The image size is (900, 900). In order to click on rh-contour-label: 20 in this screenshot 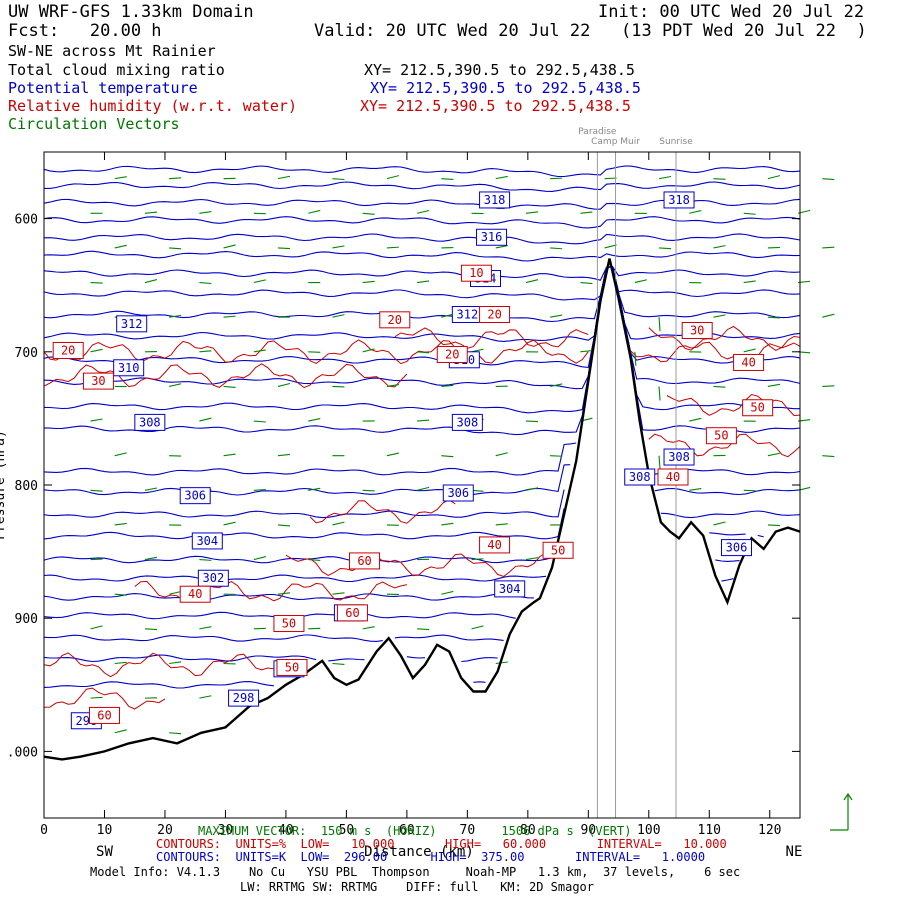, I will do `click(395, 320)`.